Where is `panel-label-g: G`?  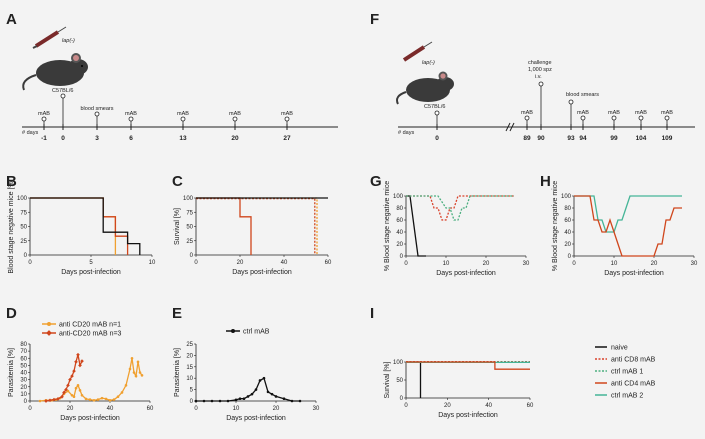 panel-label-g: G is located at coordinates (376, 181).